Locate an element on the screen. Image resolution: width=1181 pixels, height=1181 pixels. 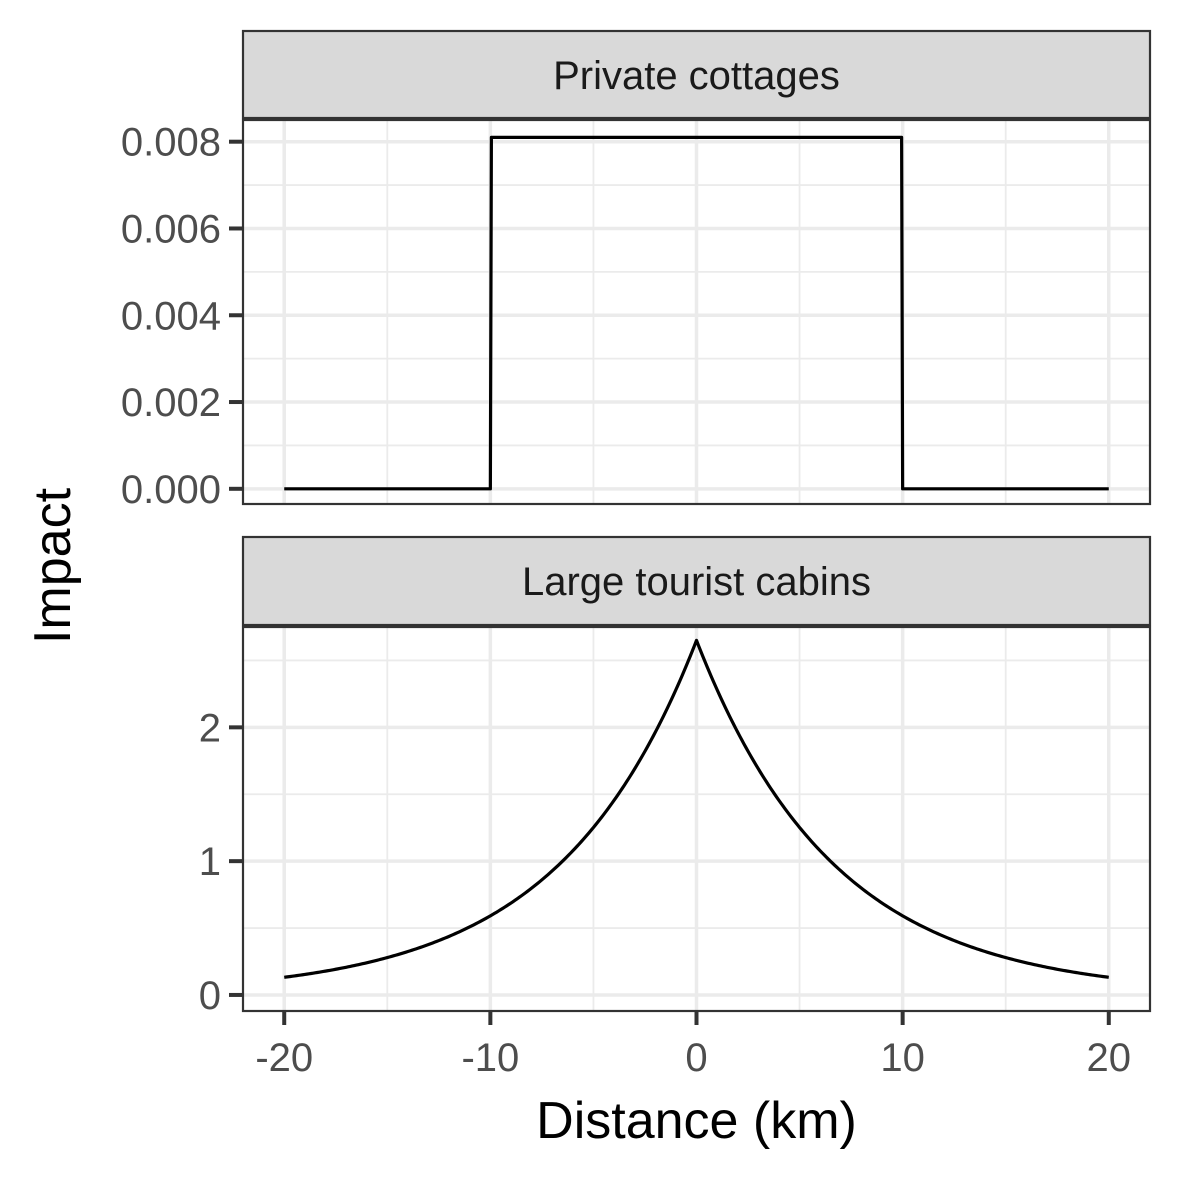
y-tick-label: 0.000 is located at coordinates (171, 490).